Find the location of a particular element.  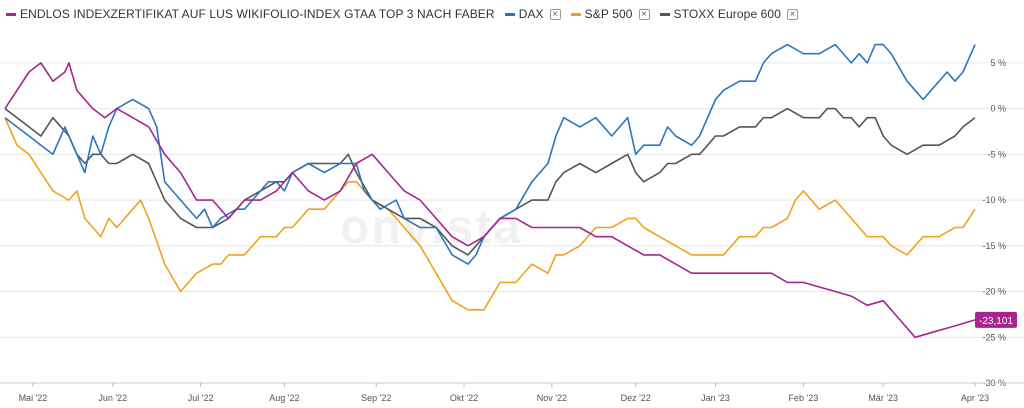

x-tick-label: Mai '22 is located at coordinates (33, 398).